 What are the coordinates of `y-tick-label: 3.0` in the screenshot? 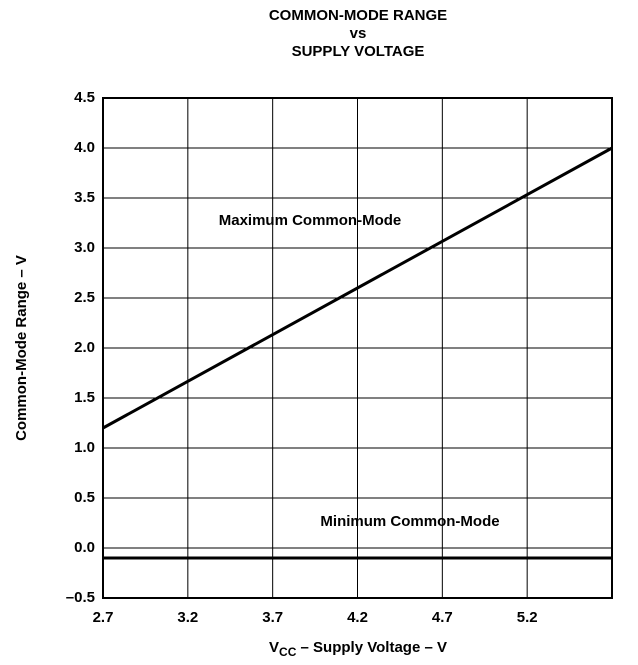 It's located at (84, 247).